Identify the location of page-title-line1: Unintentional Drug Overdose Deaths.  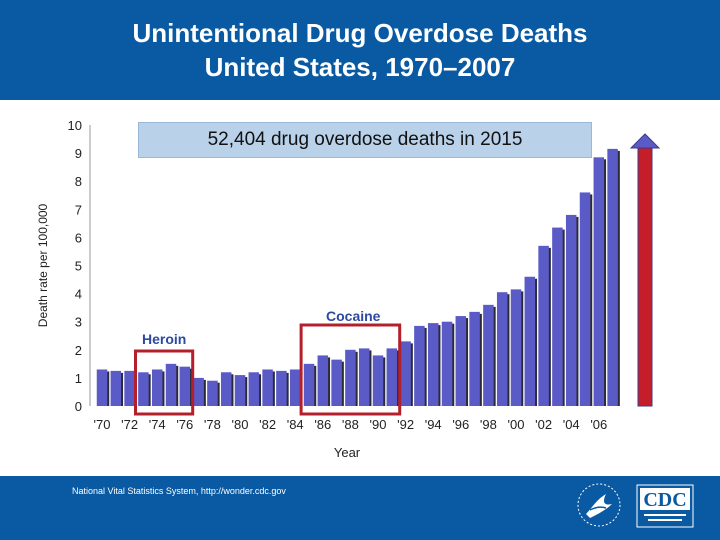
(360, 33).